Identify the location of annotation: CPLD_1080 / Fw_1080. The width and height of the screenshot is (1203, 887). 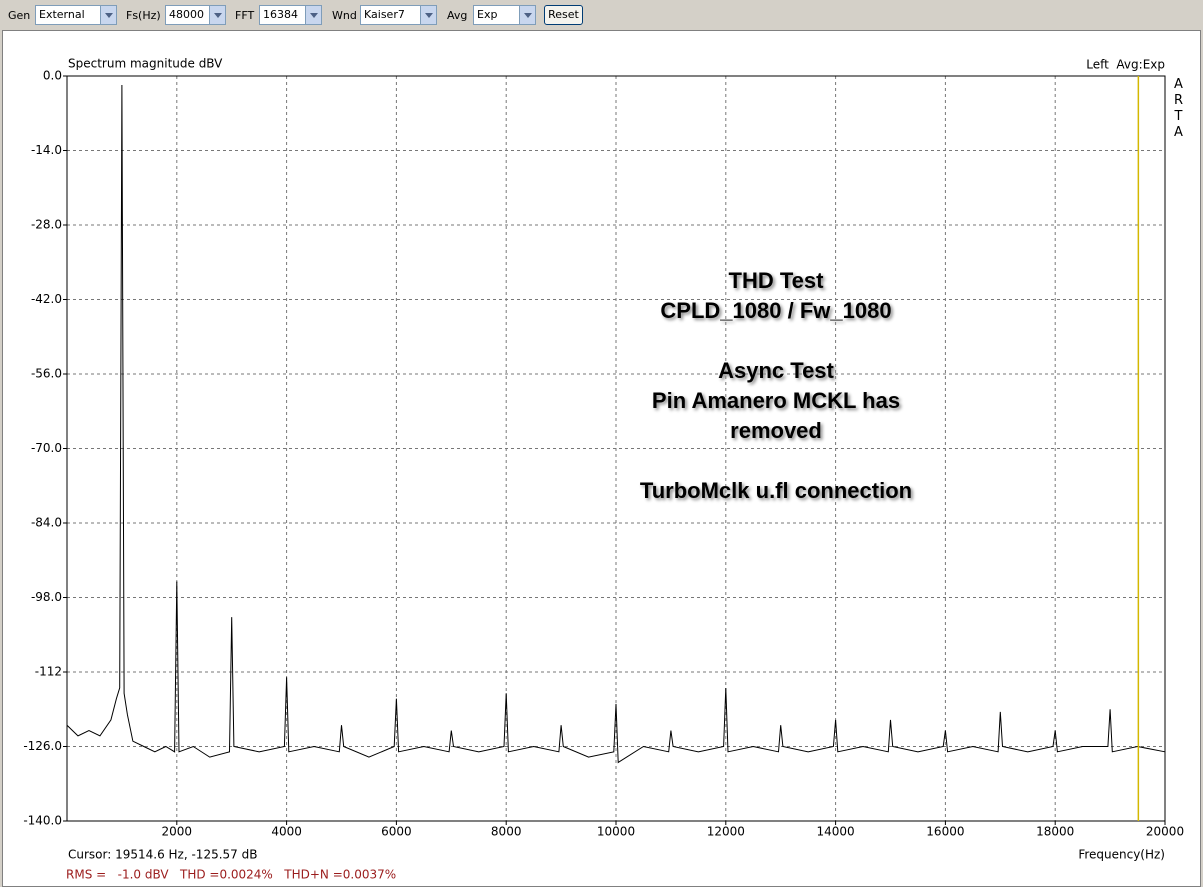
(775, 310).